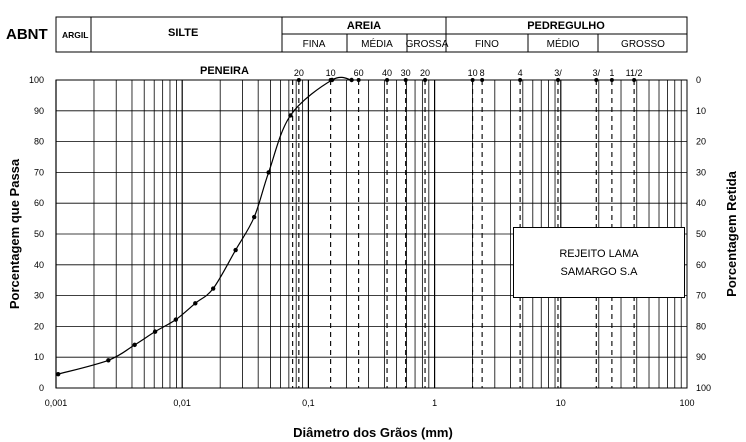  What do you see at coordinates (599, 262) in the screenshot?
I see `legend-box: REJEITO LAMA SAMARGO S.A` at bounding box center [599, 262].